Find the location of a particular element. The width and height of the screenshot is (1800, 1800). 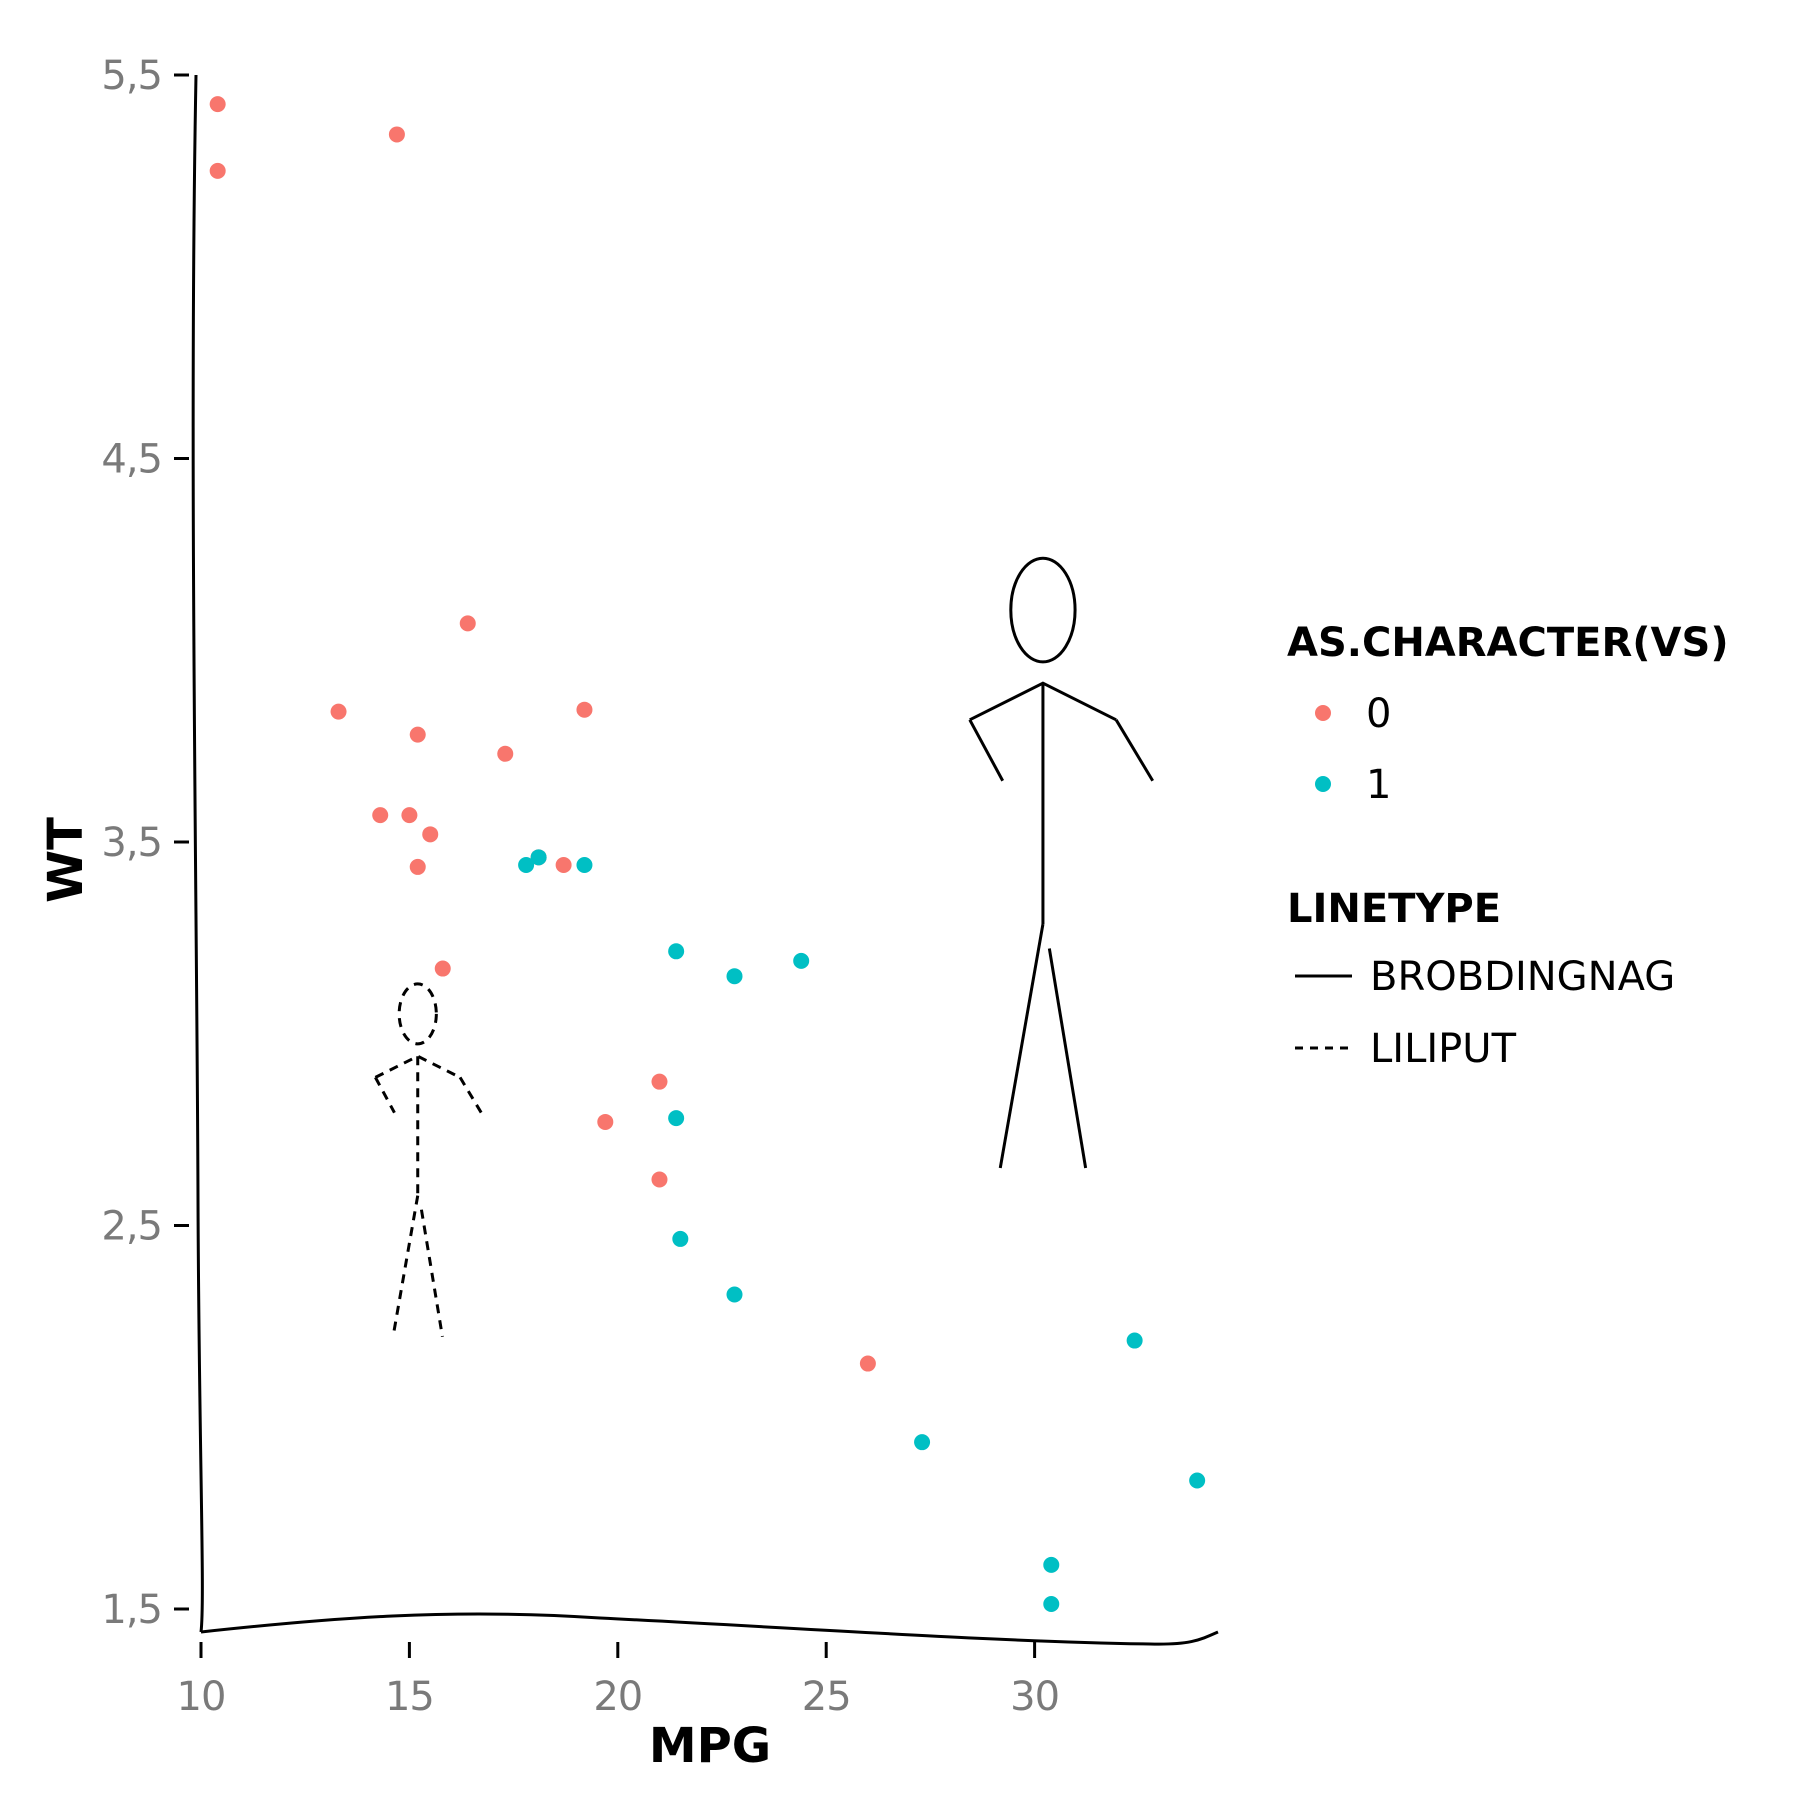

legend-label-liliput: LILIPUT is located at coordinates (1443, 1049).